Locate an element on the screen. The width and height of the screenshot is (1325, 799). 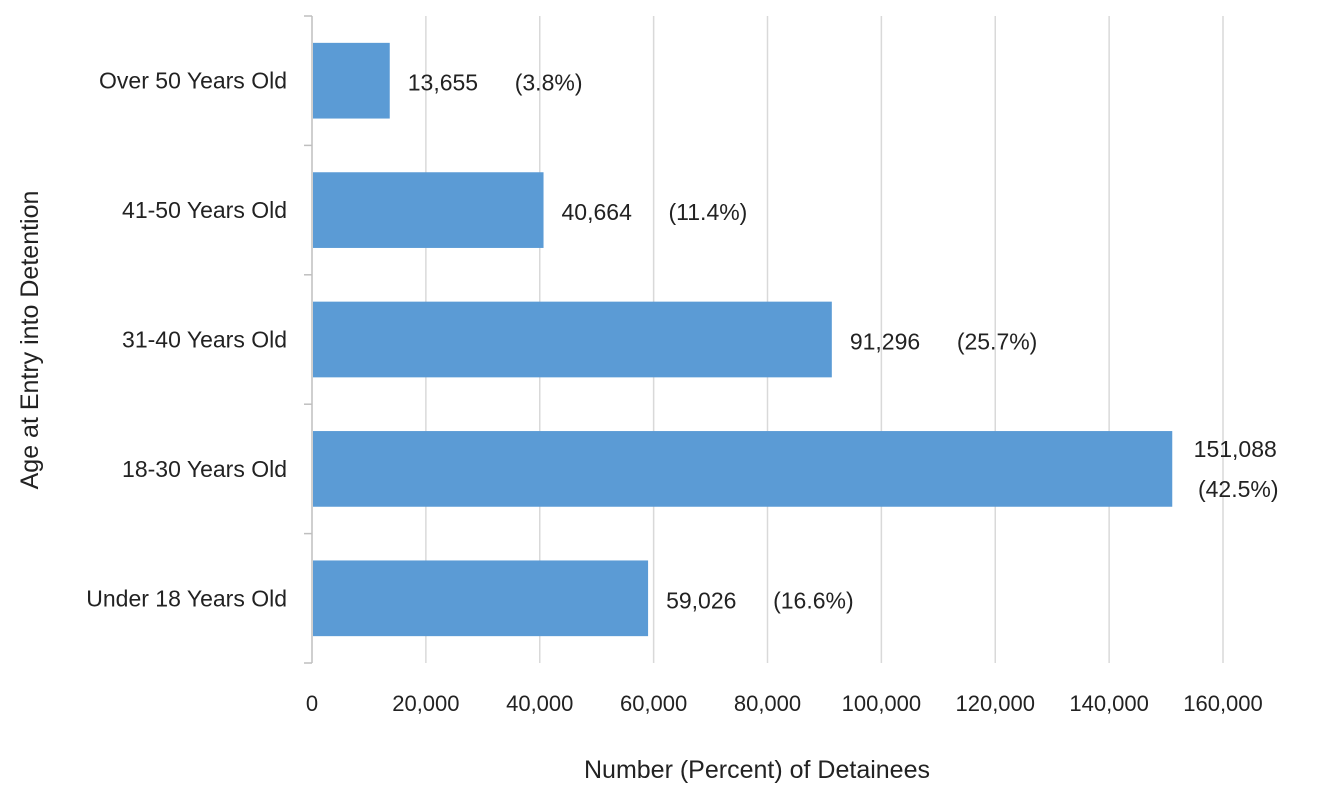
data-label-percent: (25.7%) is located at coordinates (997, 342).